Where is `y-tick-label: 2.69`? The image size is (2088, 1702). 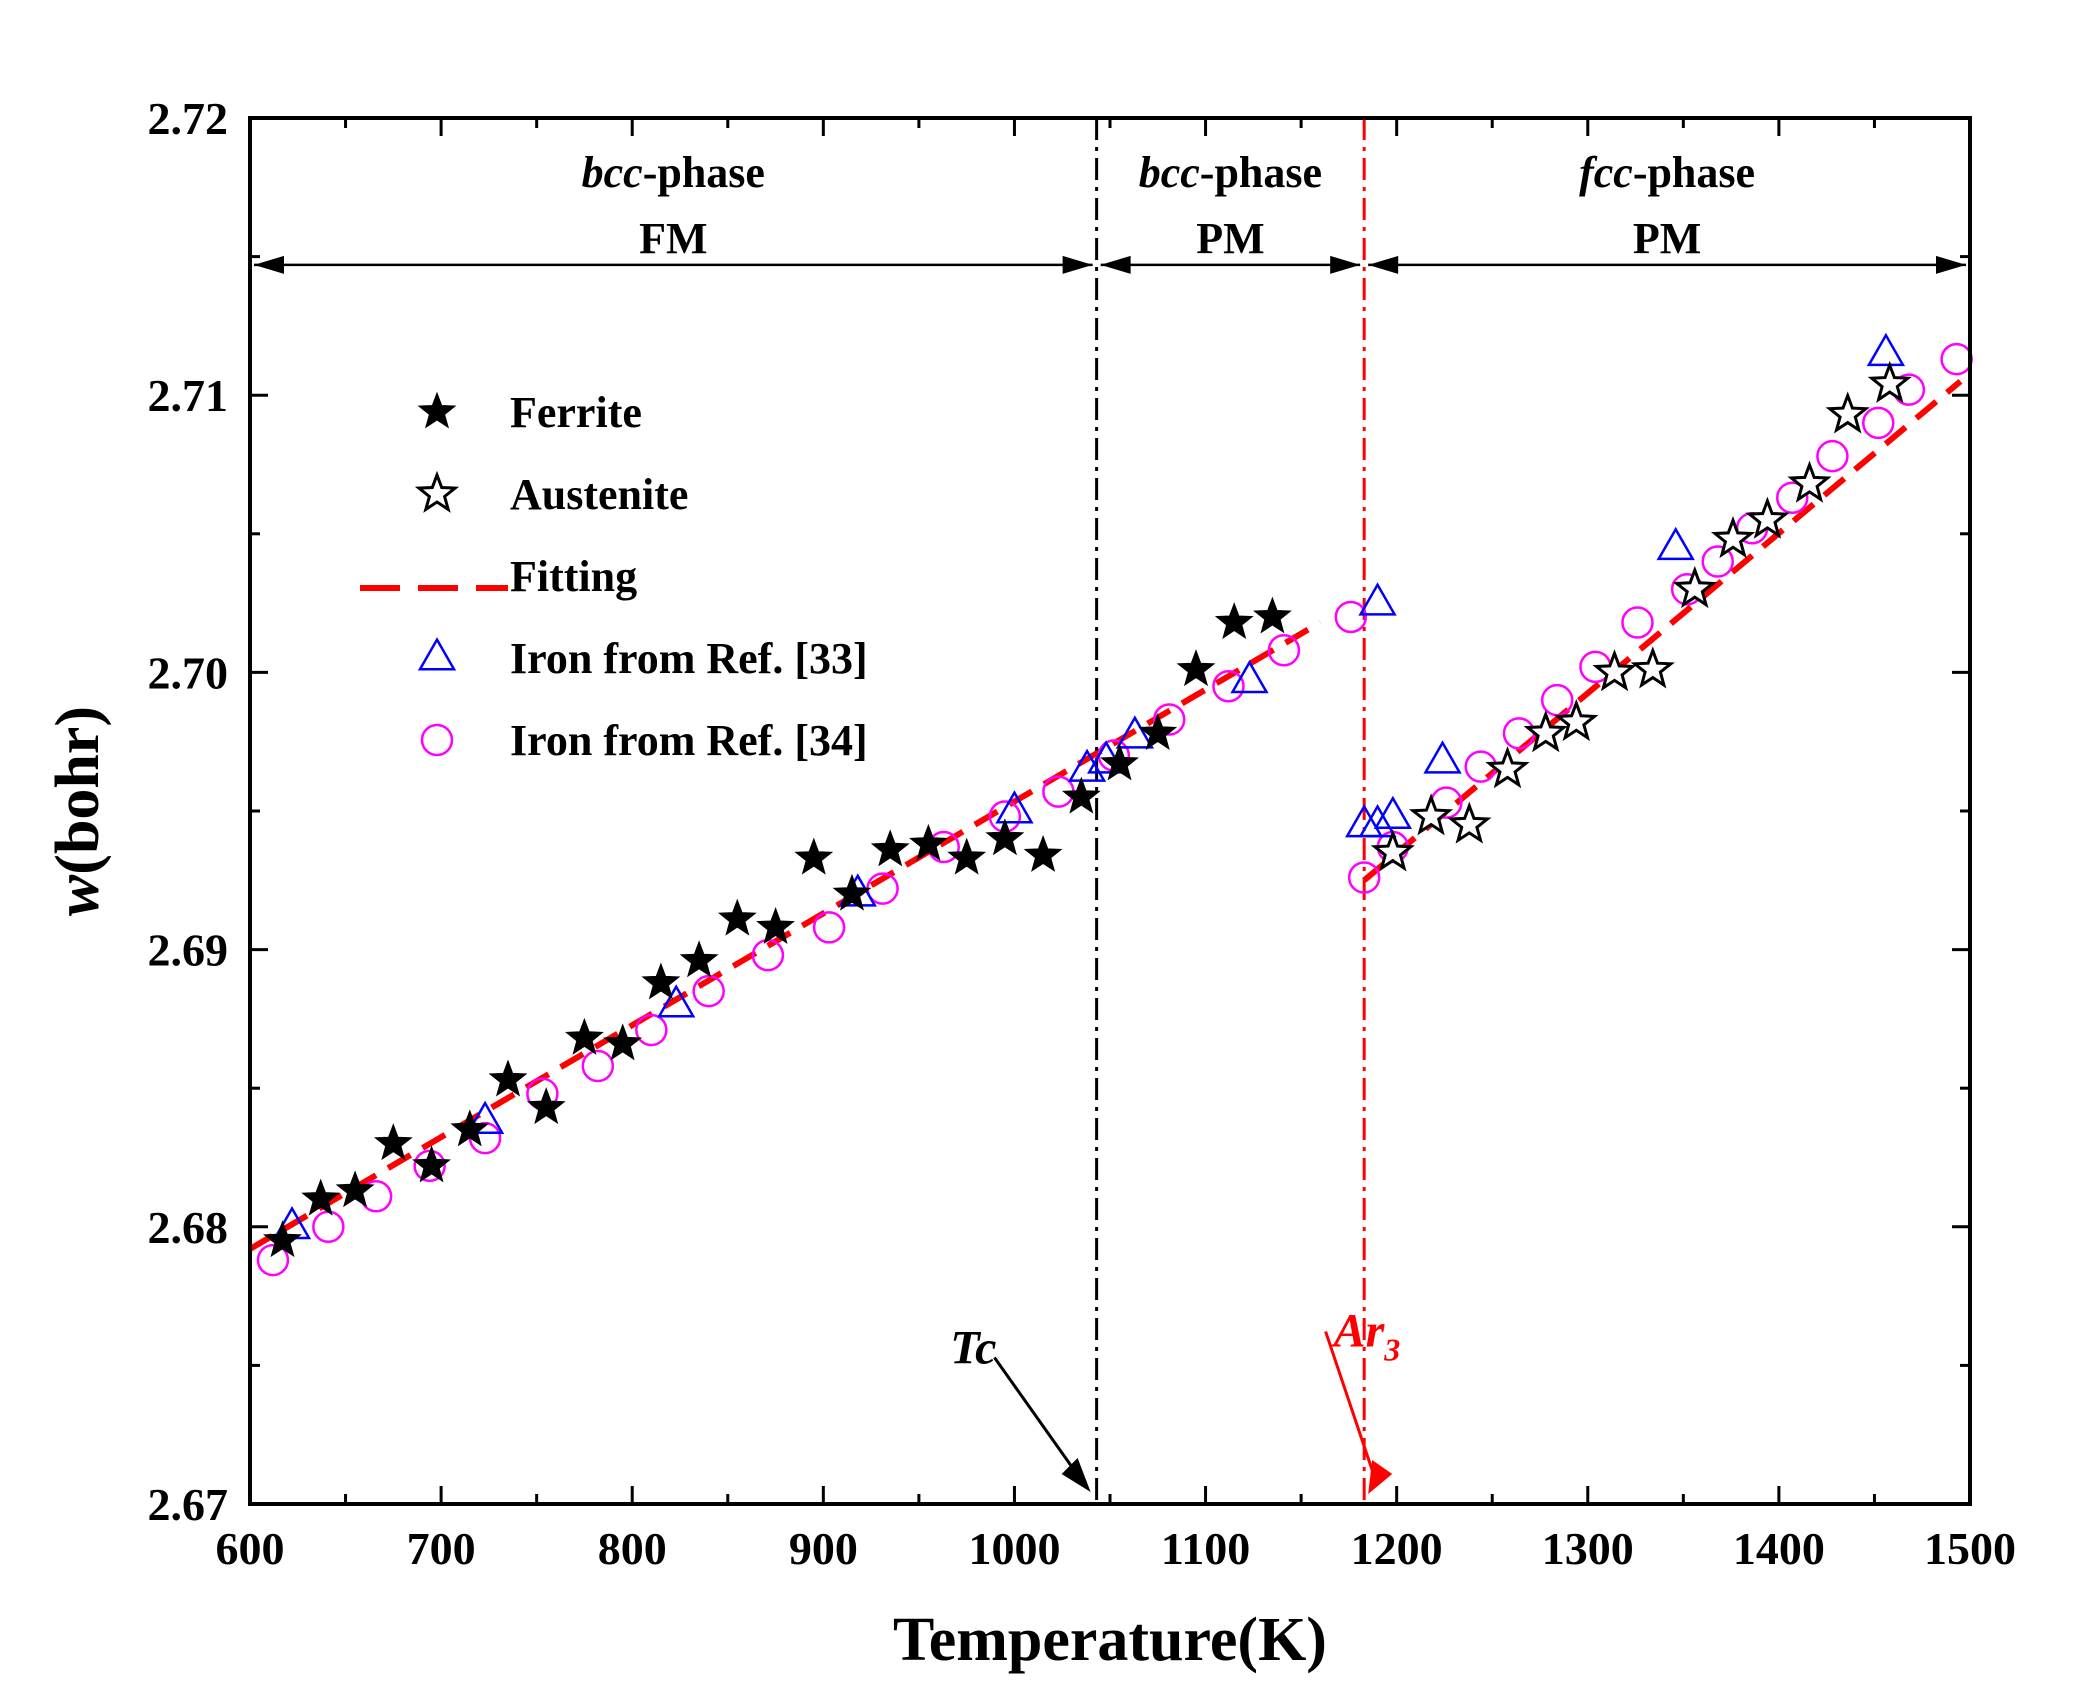
y-tick-label: 2.69 is located at coordinates (188, 950).